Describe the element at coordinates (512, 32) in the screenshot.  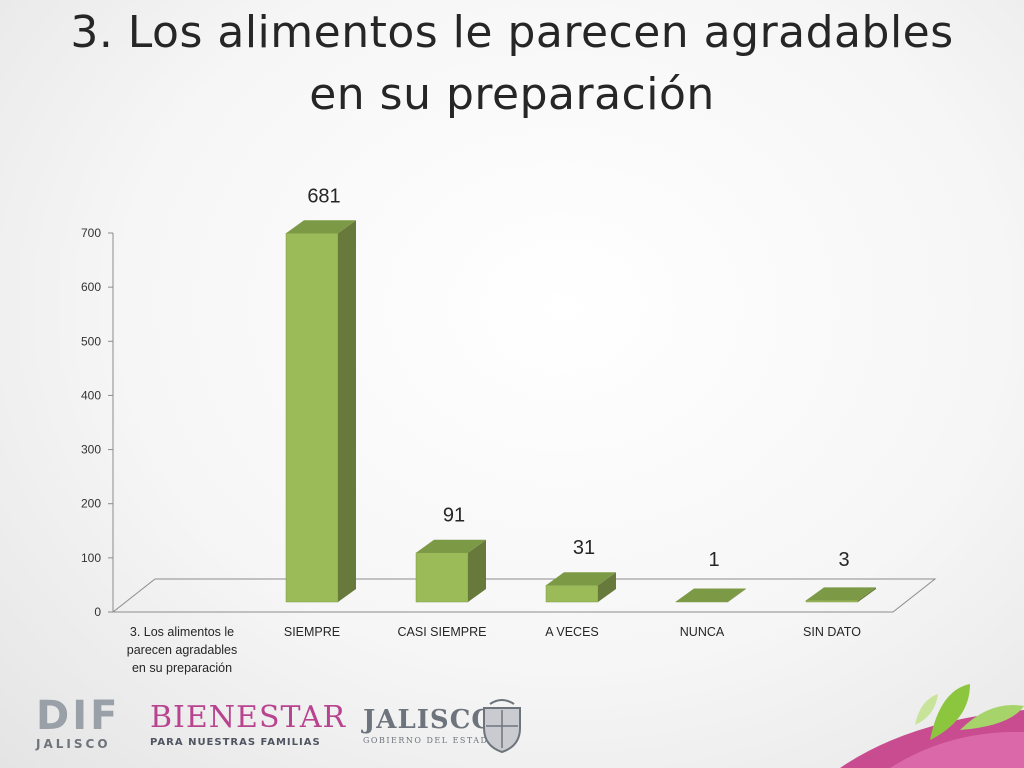
I see `slide-title-line1: 3. Los alimentos le parecen agradables` at that location.